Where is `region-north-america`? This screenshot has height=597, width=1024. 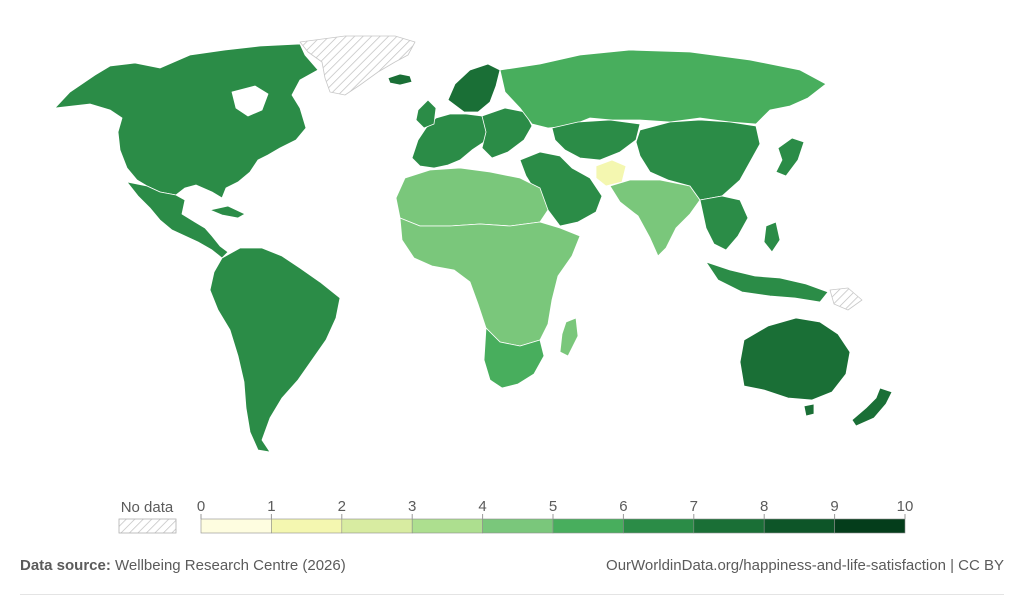 region-north-america is located at coordinates (186, 121).